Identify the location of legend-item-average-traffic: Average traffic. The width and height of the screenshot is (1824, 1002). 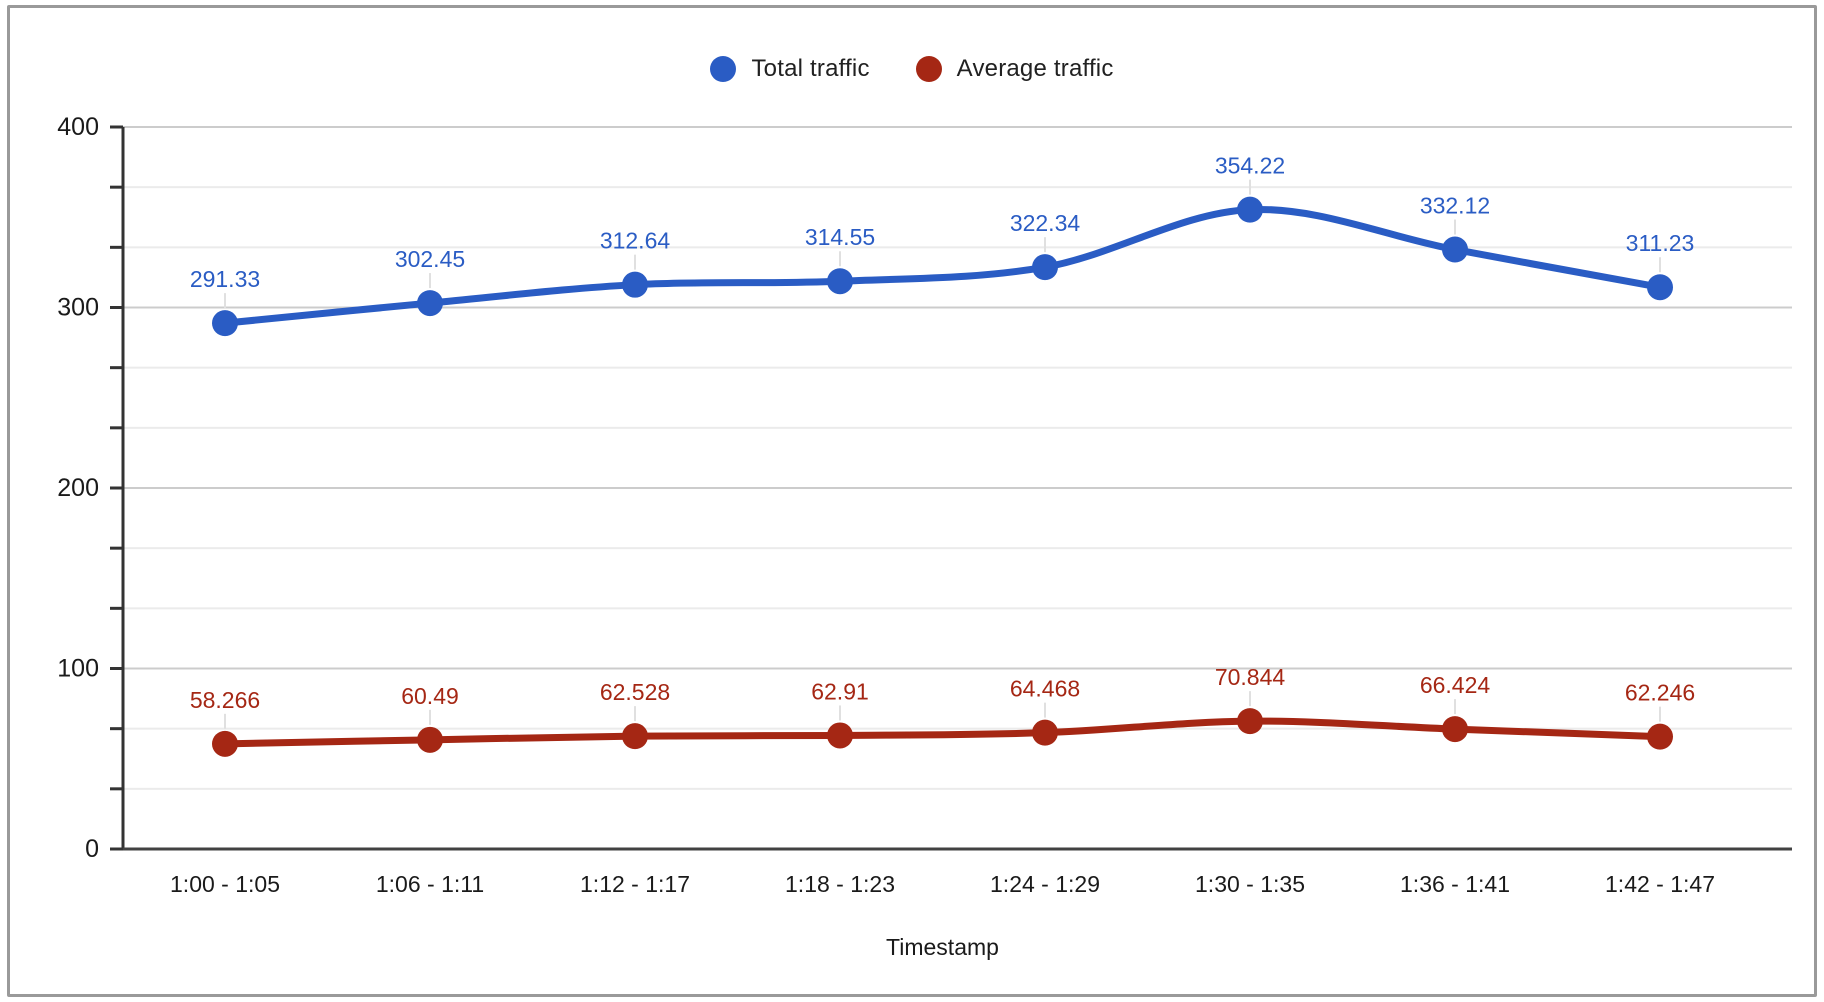
(1014, 69).